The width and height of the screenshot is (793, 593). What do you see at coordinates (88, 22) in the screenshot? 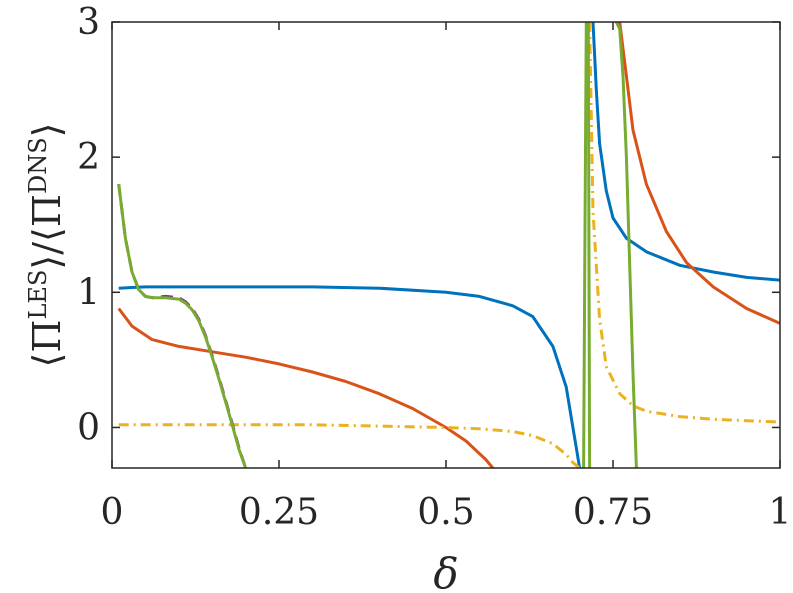
I see `y-tick-label: 3` at bounding box center [88, 22].